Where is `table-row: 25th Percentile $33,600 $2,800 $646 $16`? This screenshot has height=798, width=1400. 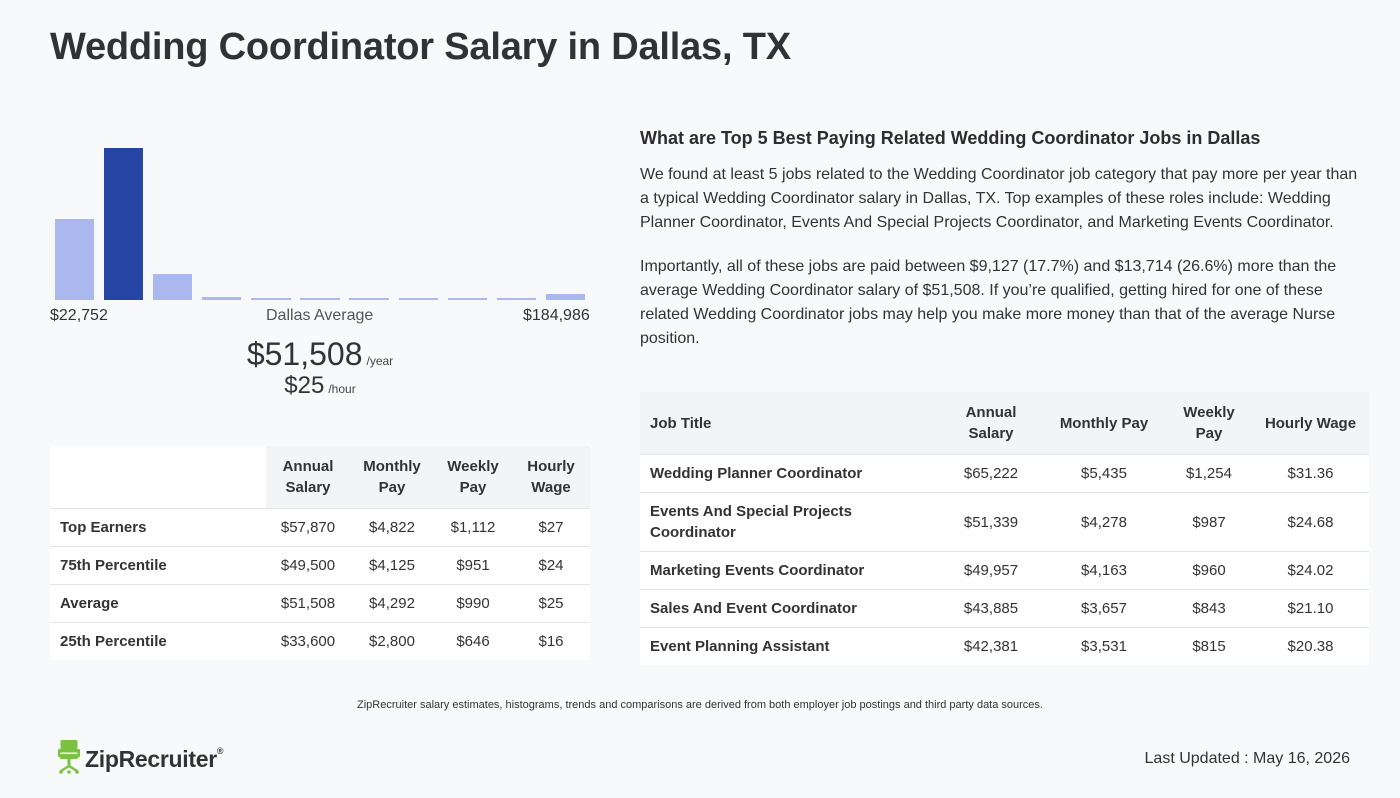
table-row: 25th Percentile $33,600 $2,800 $646 $16 is located at coordinates (320, 641).